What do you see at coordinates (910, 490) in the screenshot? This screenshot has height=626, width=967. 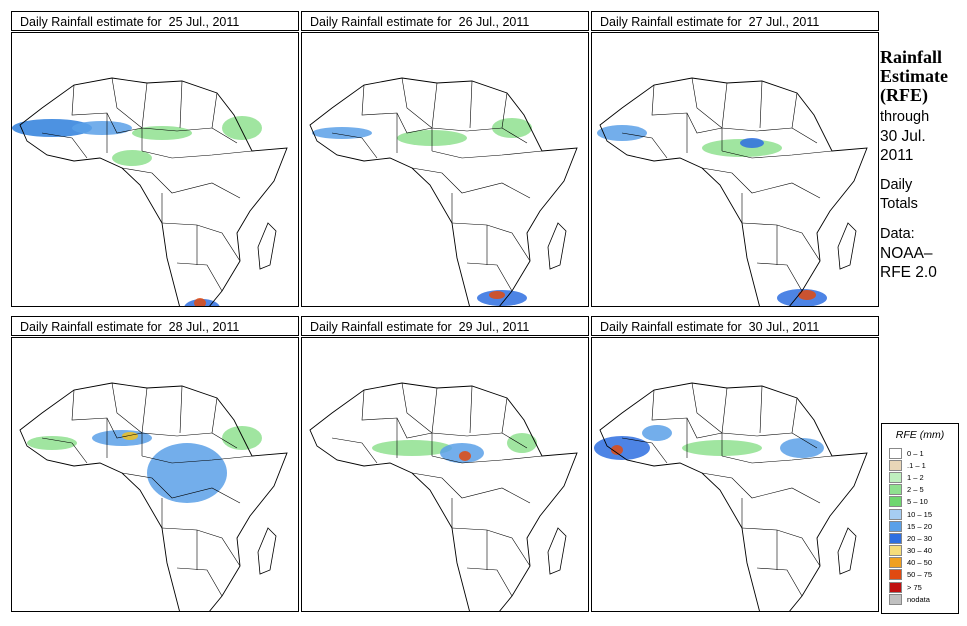 I see `legend-item: 2 – 5` at bounding box center [910, 490].